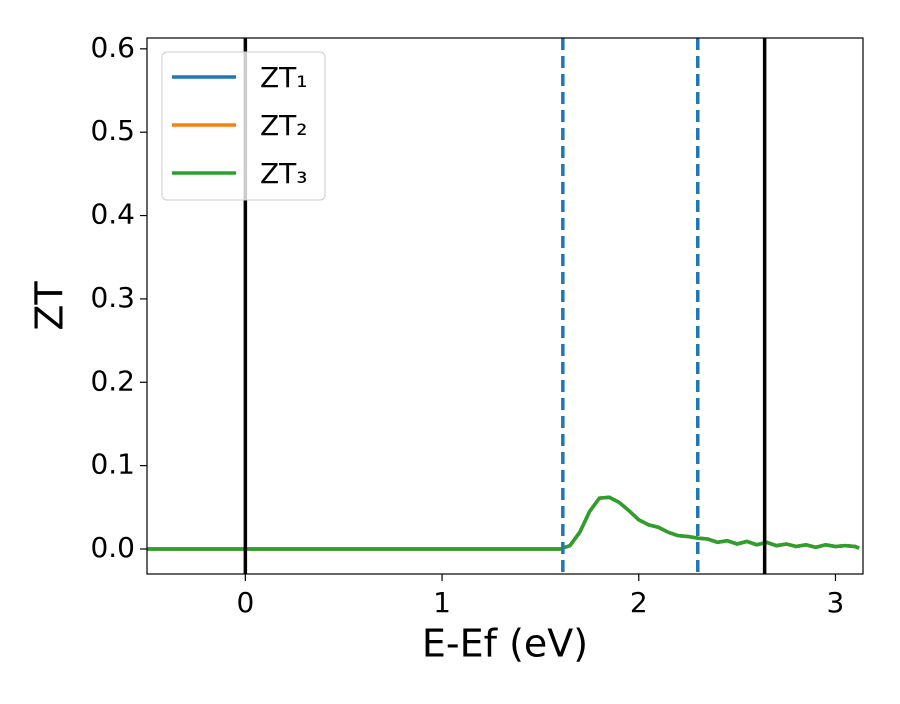  I want to click on y-tick-label: 0.5, so click(112, 130).